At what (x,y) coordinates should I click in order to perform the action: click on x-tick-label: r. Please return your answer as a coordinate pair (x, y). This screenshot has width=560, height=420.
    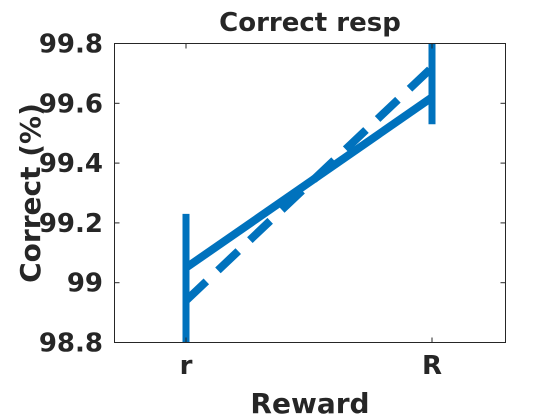
    Looking at the image, I should click on (186, 366).